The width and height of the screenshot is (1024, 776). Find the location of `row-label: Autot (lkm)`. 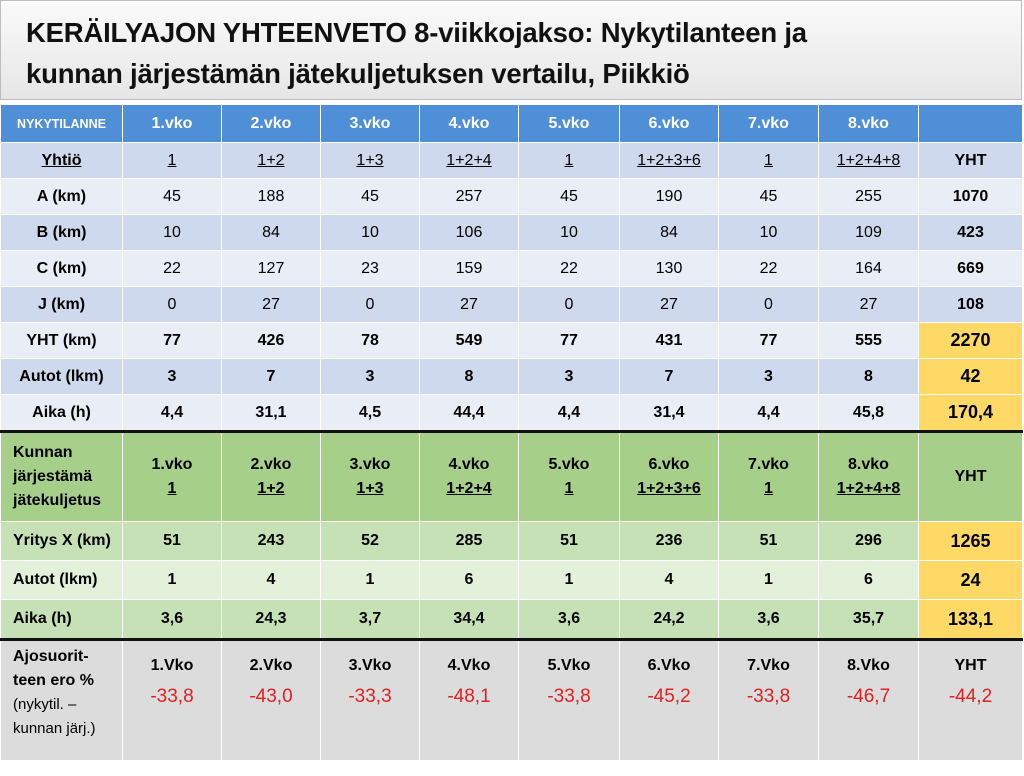

row-label: Autot (lkm) is located at coordinates (61, 376).